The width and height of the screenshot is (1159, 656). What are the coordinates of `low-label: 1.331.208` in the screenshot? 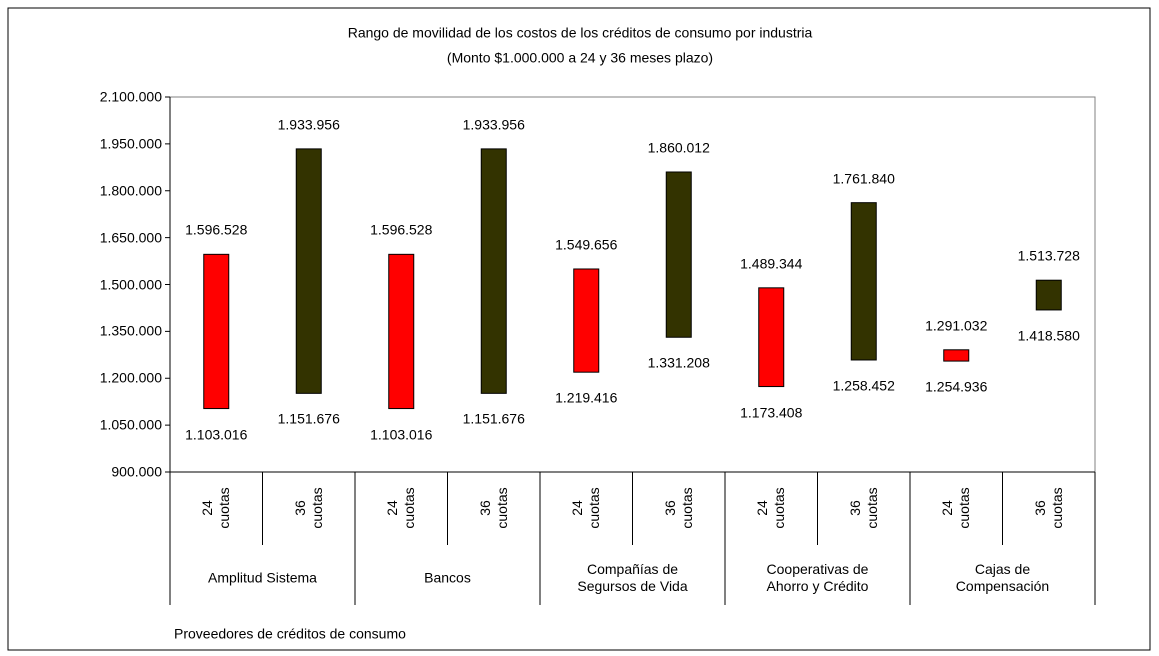 It's located at (678, 362).